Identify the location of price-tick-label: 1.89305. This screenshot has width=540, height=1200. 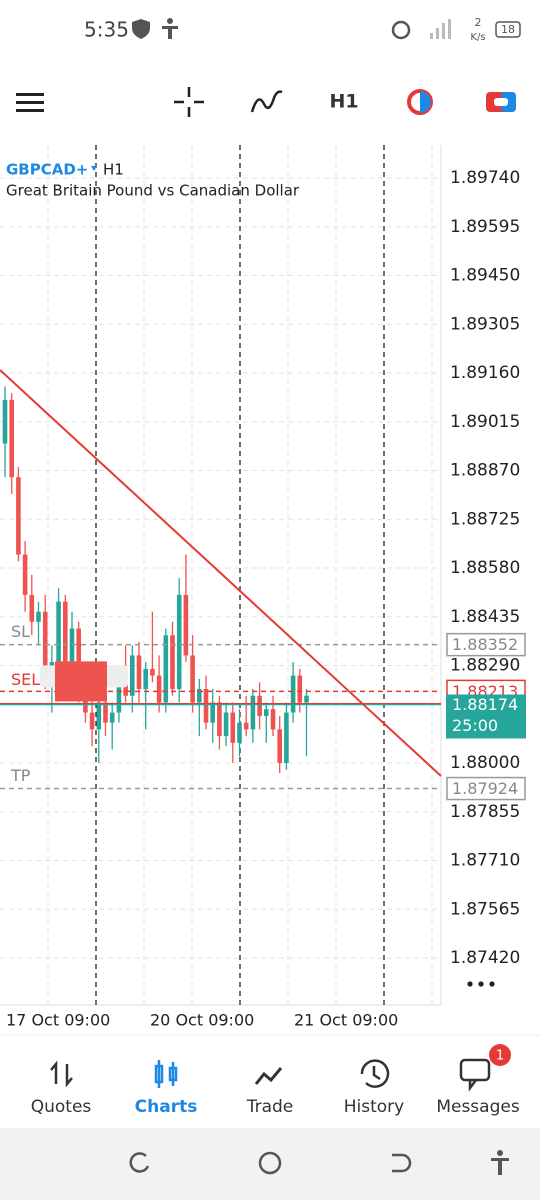
(485, 324).